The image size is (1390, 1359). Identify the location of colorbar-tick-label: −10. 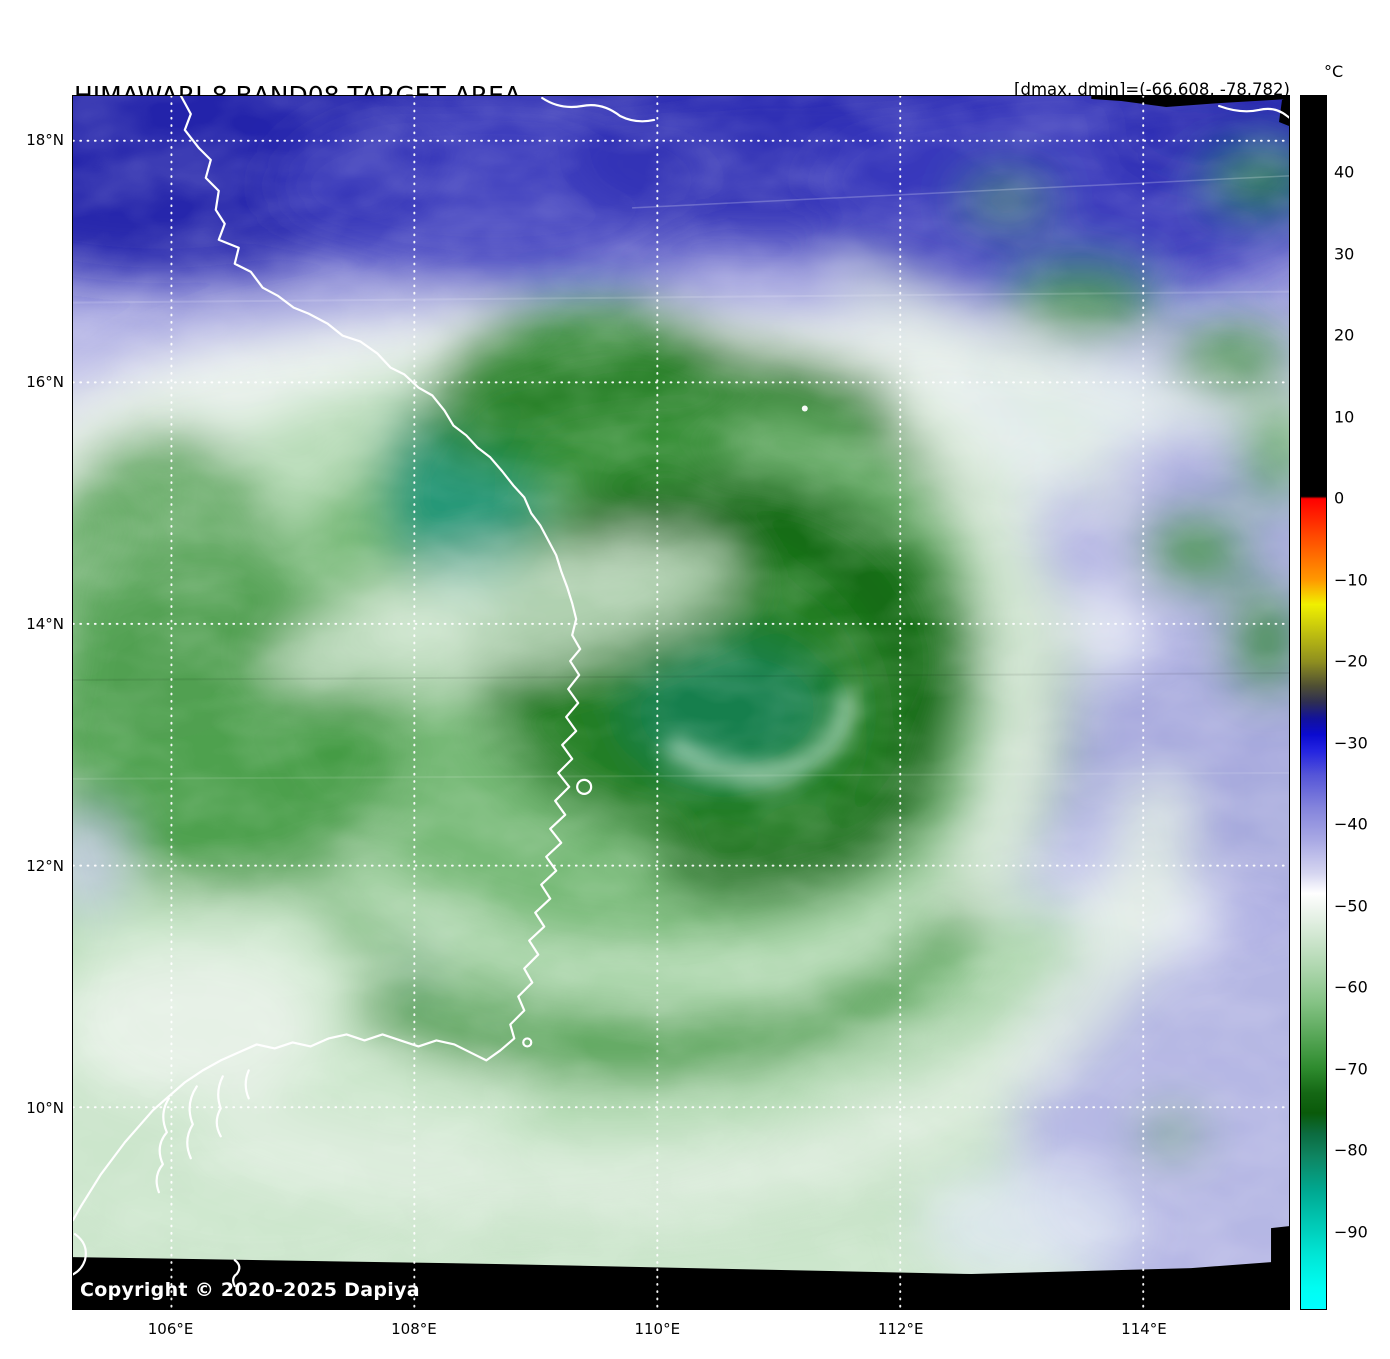
(1351, 580).